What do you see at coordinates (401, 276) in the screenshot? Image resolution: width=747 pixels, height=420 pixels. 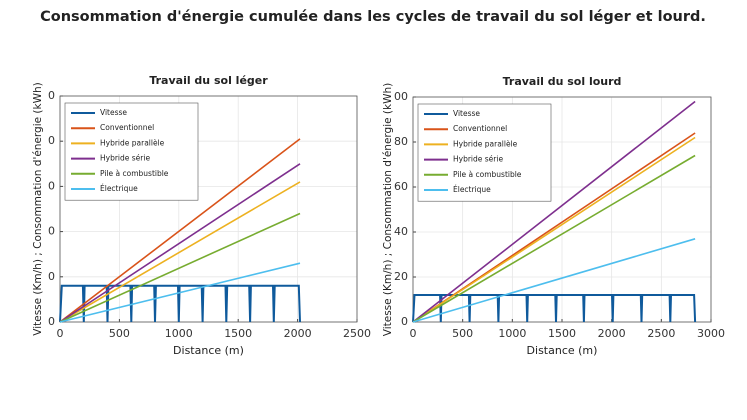 I see `y-tick-label: 20` at bounding box center [401, 276].